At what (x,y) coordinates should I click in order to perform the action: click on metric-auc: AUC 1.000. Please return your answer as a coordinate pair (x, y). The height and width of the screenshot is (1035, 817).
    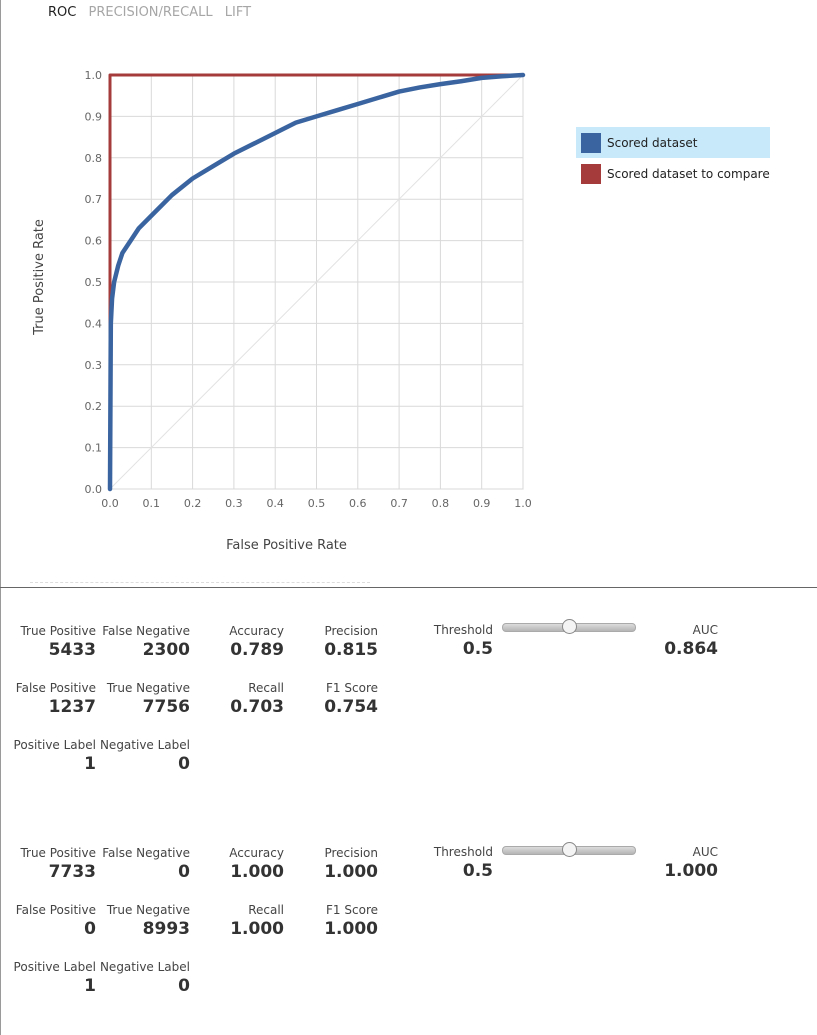
    Looking at the image, I should click on (691, 863).